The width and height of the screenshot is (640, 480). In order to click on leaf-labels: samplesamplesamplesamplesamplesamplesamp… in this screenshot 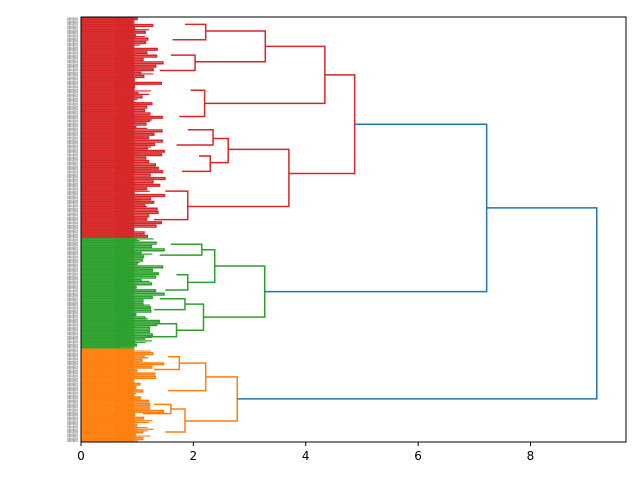, I will do `click(72, 229)`.